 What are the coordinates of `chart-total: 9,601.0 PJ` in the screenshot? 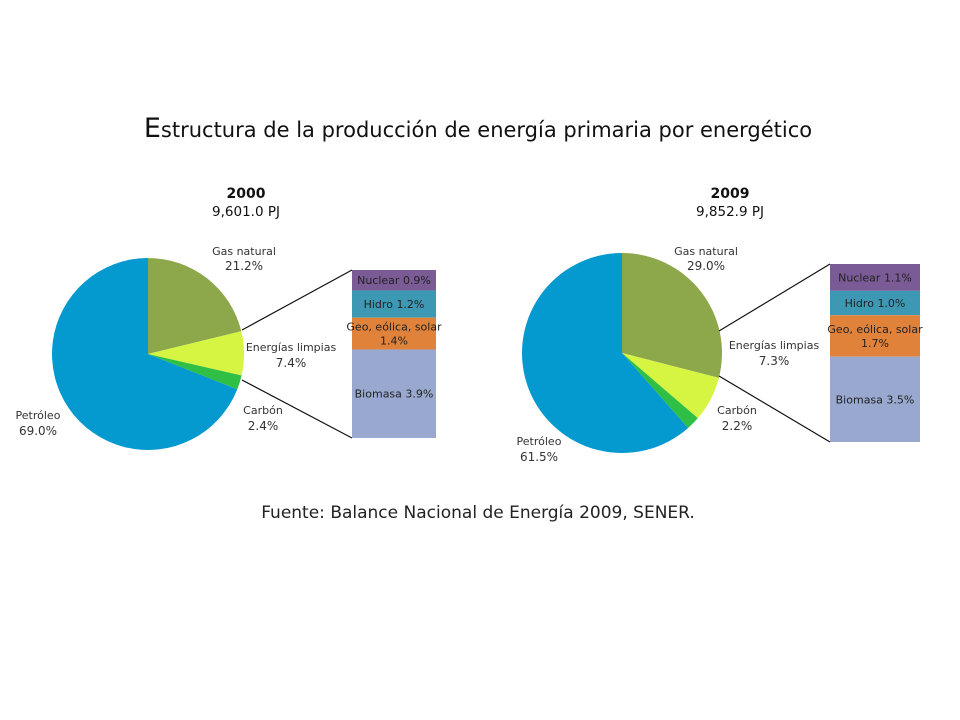 It's located at (246, 212).